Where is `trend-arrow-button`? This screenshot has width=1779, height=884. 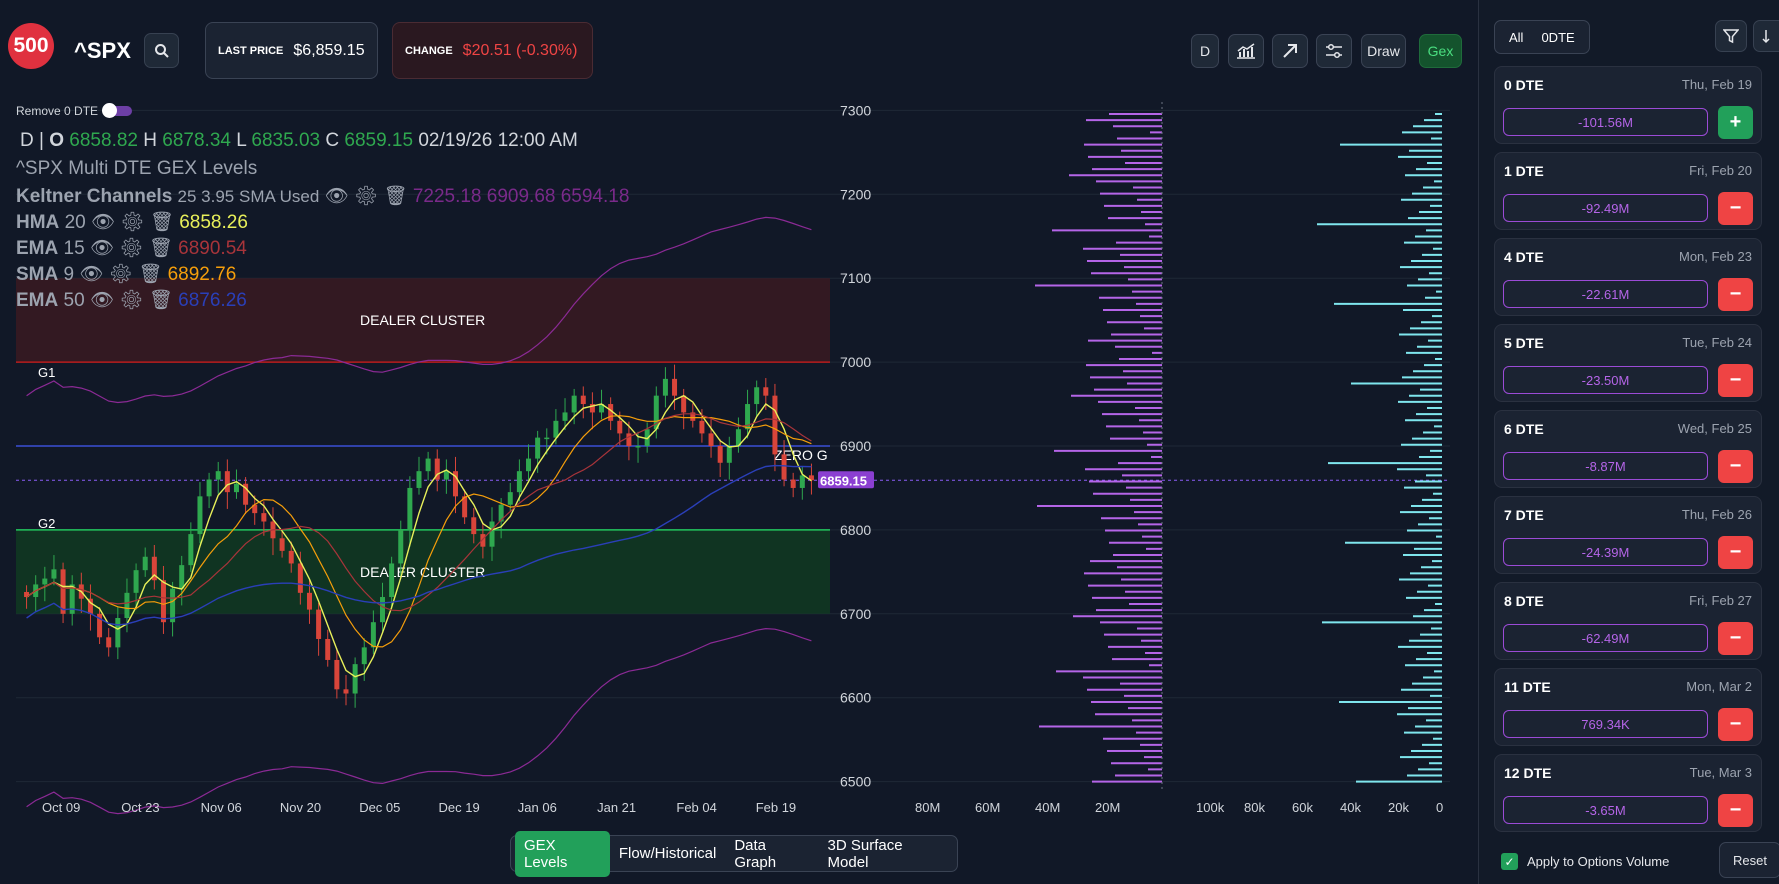
trend-arrow-button is located at coordinates (1290, 51).